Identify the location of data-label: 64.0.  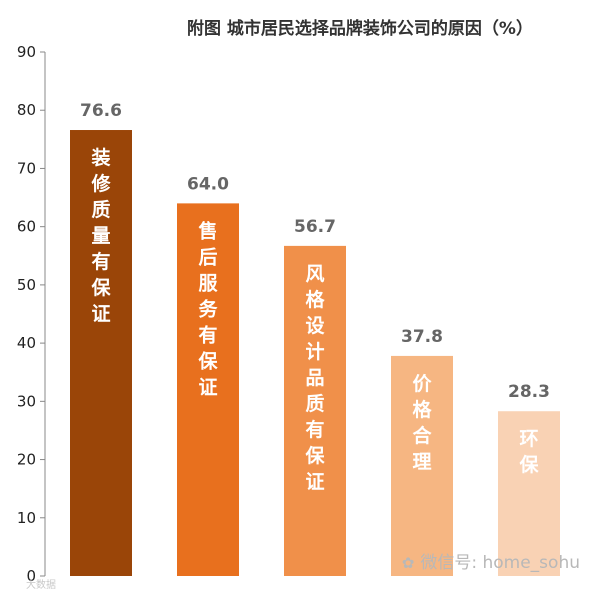
(208, 184).